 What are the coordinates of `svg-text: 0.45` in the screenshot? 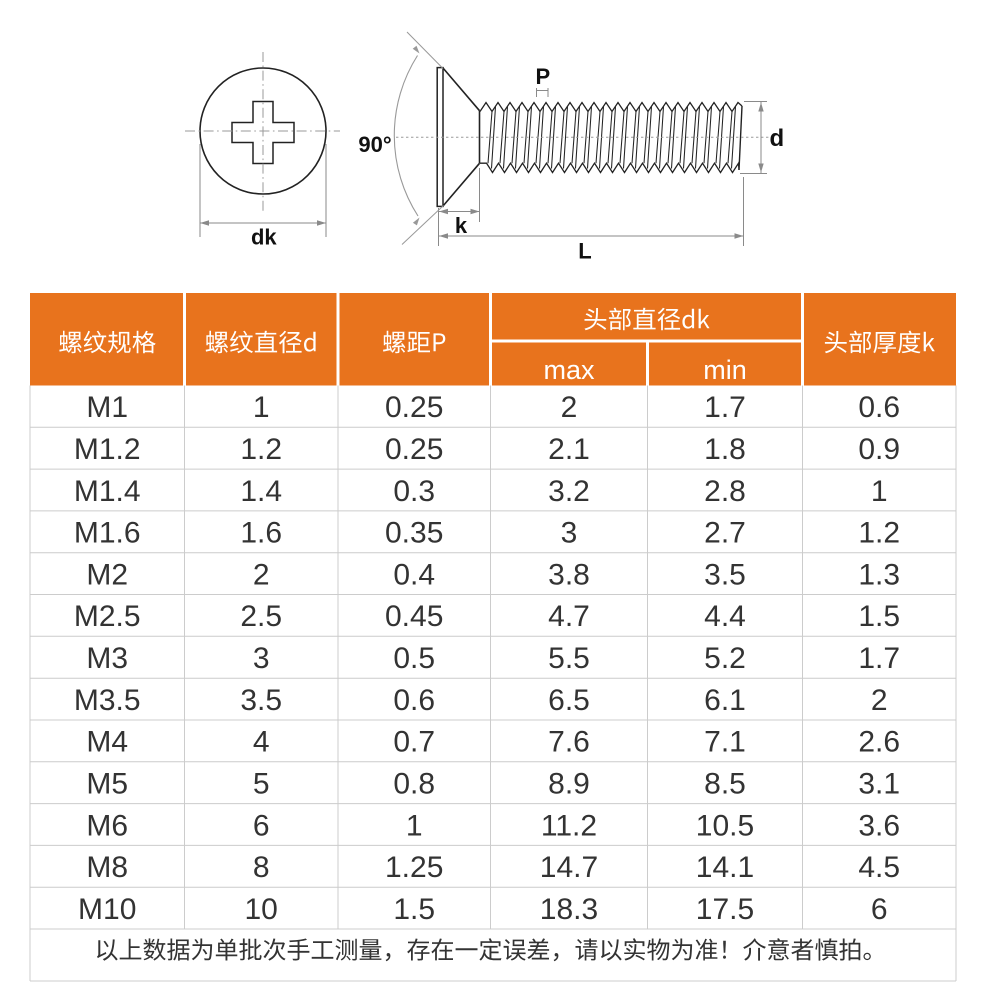 It's located at (414, 616).